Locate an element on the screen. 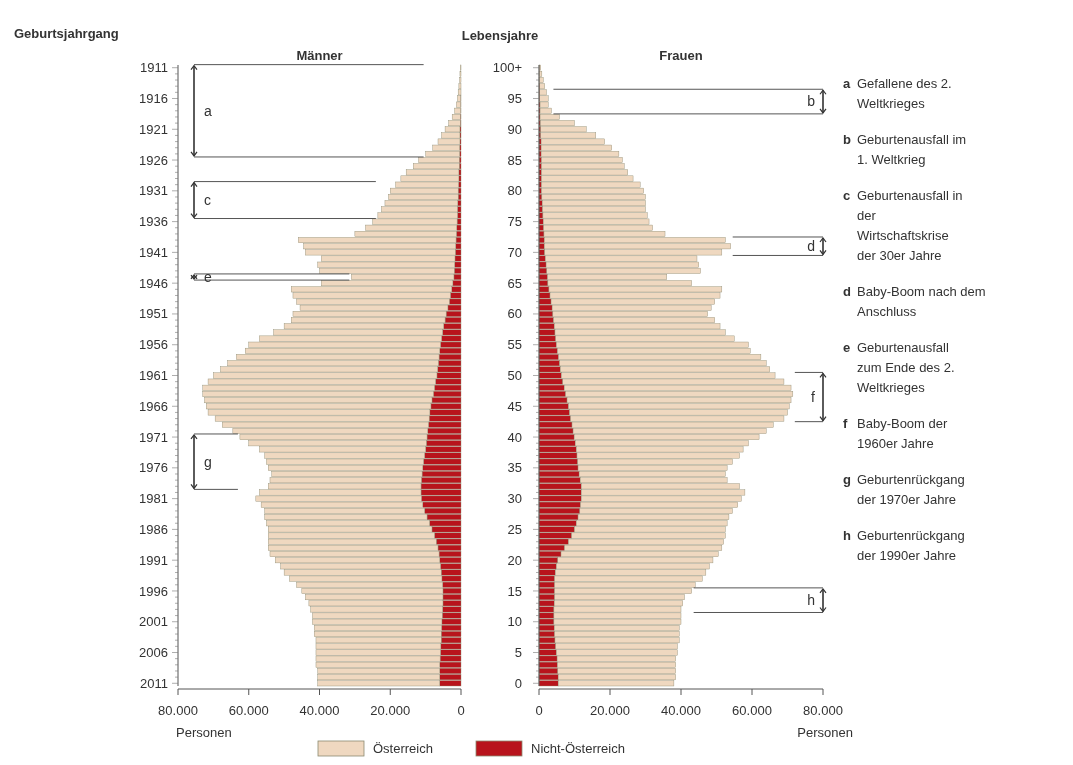 This screenshot has height=765, width=1073. y-tick-label: 1946 is located at coordinates (153, 283).